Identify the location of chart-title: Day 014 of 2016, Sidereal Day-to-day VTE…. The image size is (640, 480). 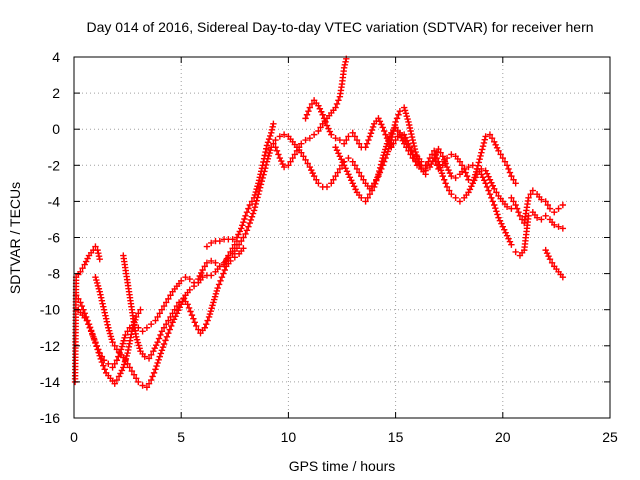
(339, 27).